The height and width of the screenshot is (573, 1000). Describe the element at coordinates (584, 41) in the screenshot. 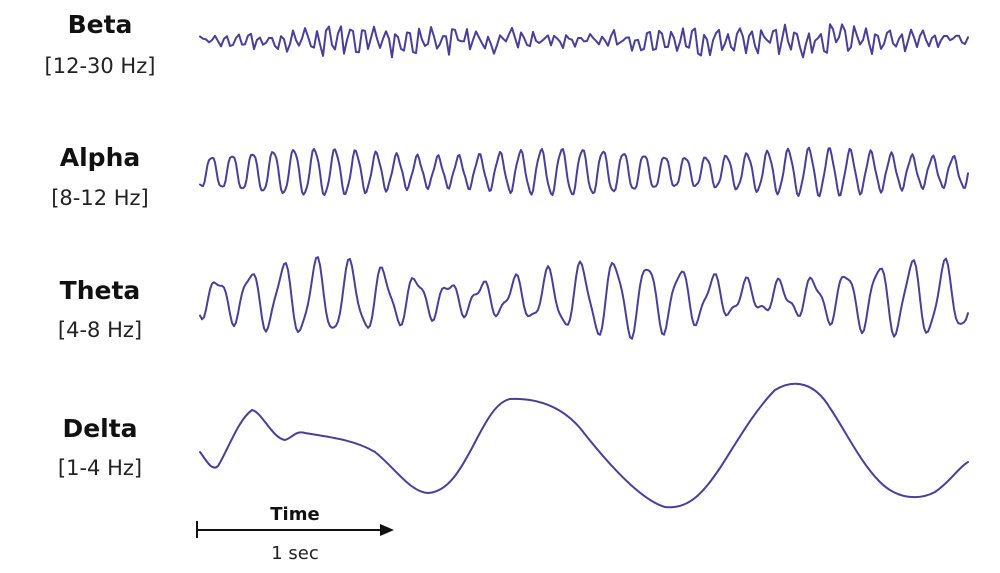

I see `beta-wave` at that location.